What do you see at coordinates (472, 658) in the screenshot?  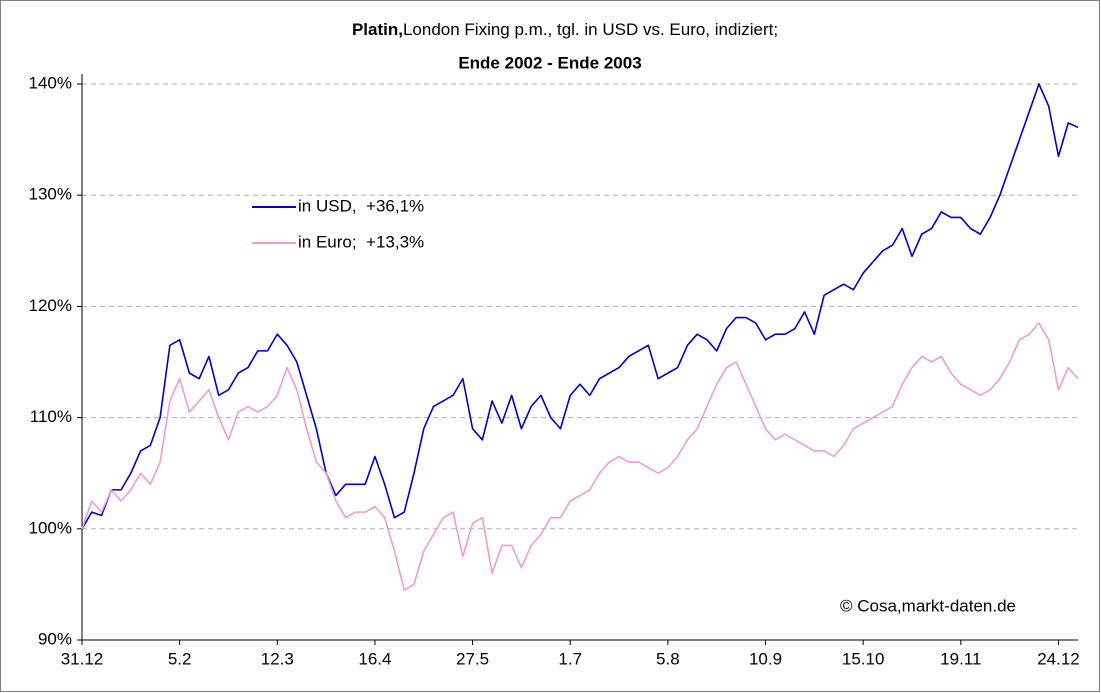 I see `x-tick-label: 27.5` at bounding box center [472, 658].